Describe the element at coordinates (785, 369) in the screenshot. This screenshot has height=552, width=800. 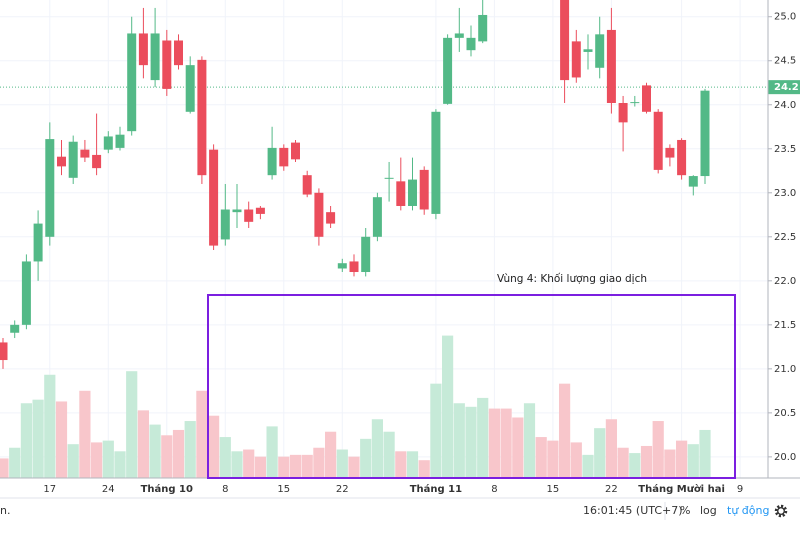
I see `y-tick-label: 21.0` at that location.